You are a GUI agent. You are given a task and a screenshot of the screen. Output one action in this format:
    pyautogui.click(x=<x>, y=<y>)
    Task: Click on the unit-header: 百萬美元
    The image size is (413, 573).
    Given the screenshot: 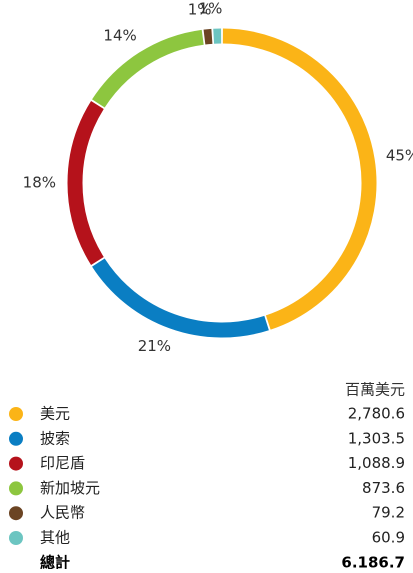 What is the action you would take?
    pyautogui.click(x=375, y=390)
    